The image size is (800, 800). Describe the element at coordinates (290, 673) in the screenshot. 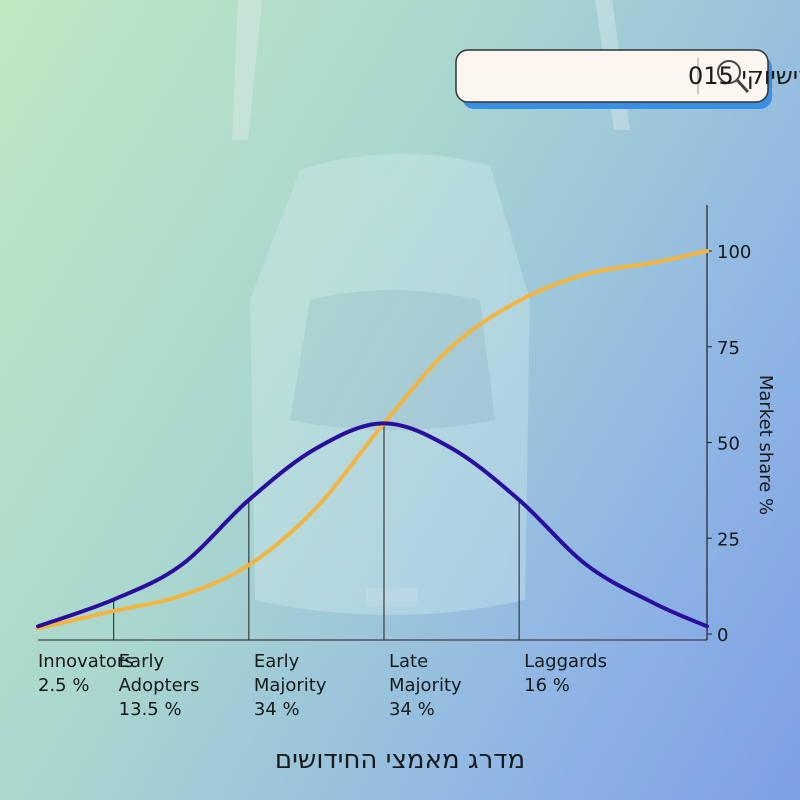

I see `segment-name: Early Majority` at that location.